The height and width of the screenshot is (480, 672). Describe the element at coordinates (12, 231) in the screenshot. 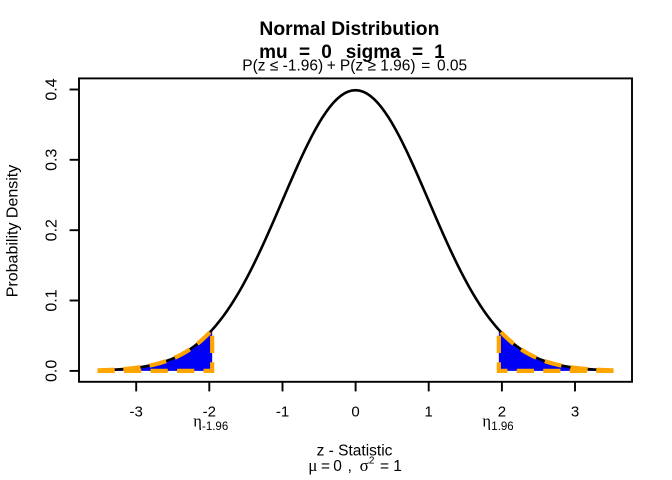

I see `svg-text: Probability Density` at that location.